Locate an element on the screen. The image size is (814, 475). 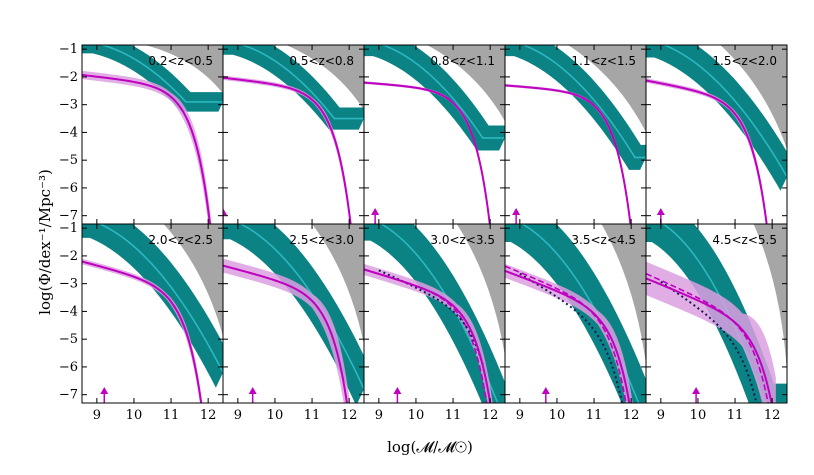
panel-label: 0.8<z<1.1 is located at coordinates (462, 61).